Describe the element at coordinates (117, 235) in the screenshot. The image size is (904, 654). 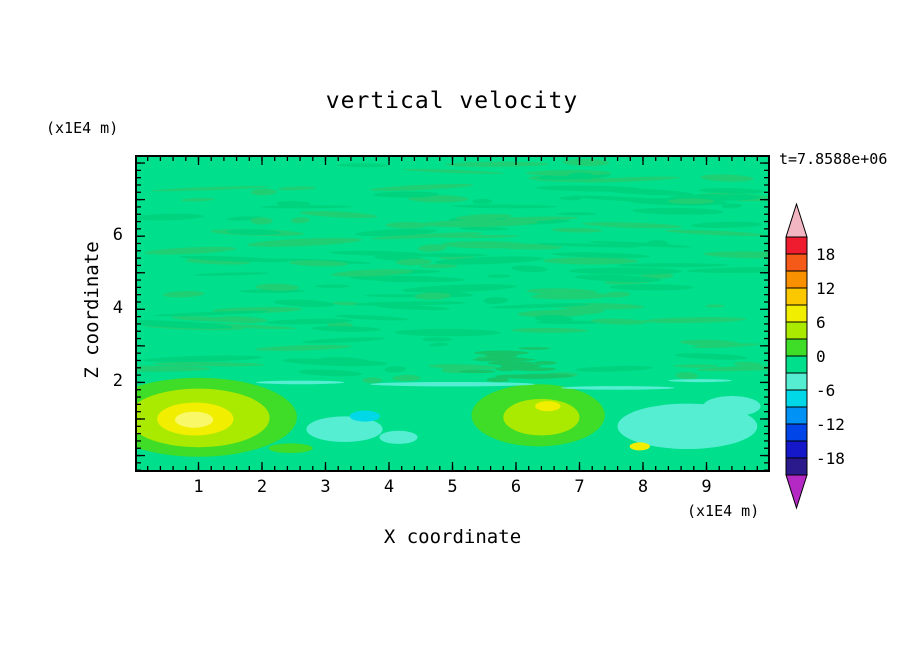
I see `y-tick-label: 6` at that location.